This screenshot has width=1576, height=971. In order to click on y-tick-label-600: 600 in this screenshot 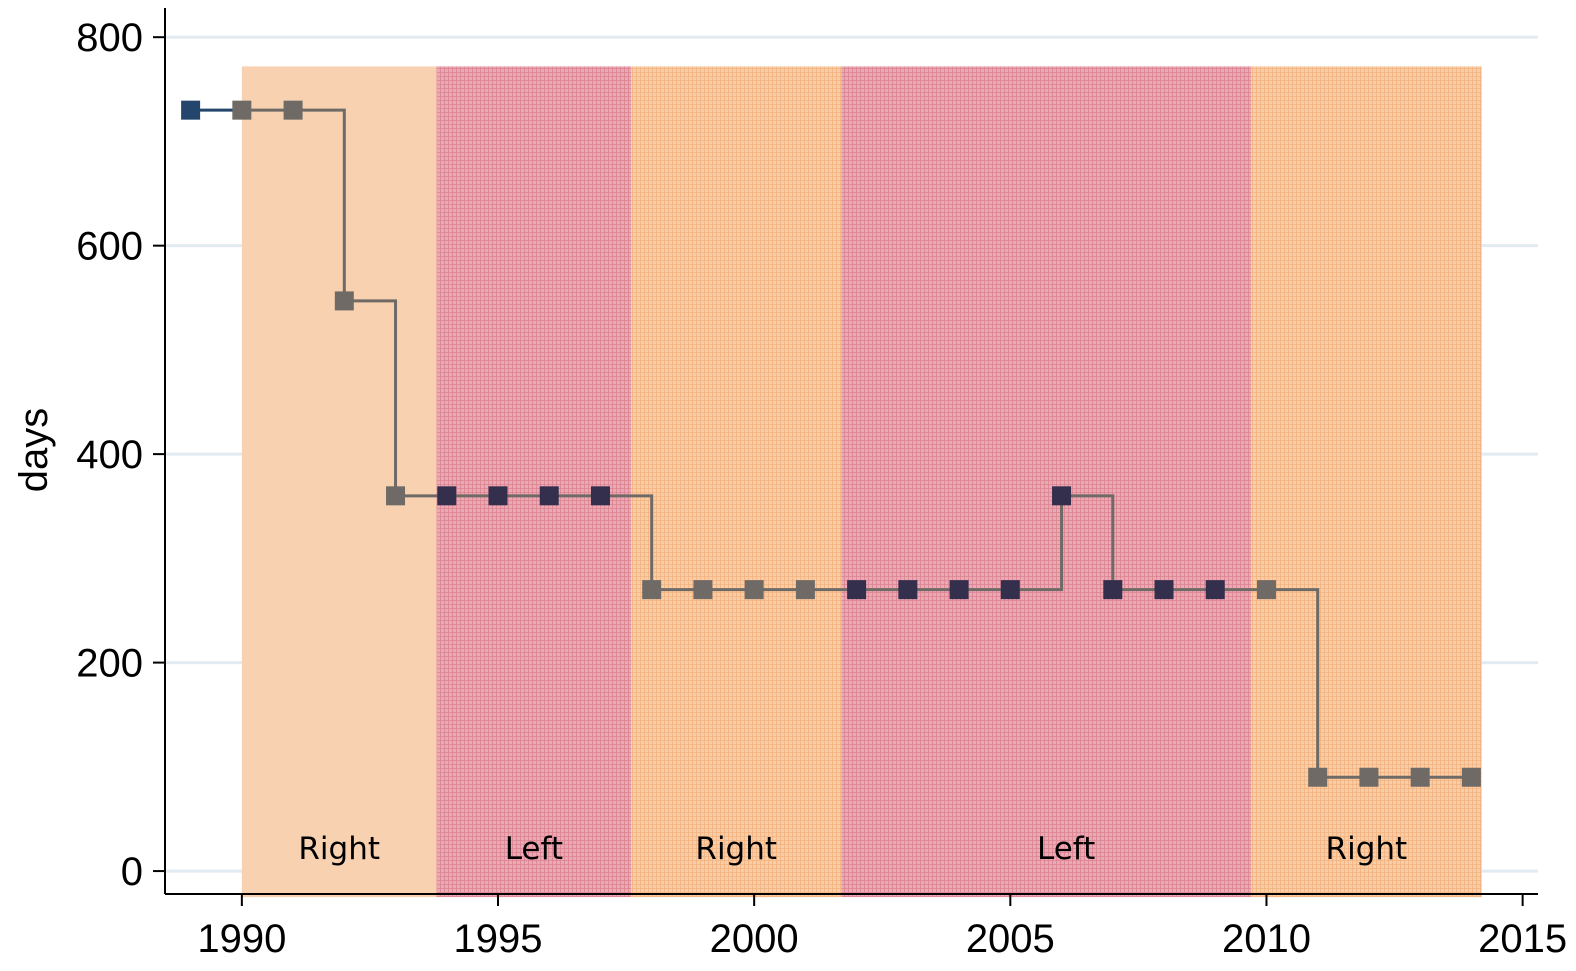, I will do `click(109, 247)`.